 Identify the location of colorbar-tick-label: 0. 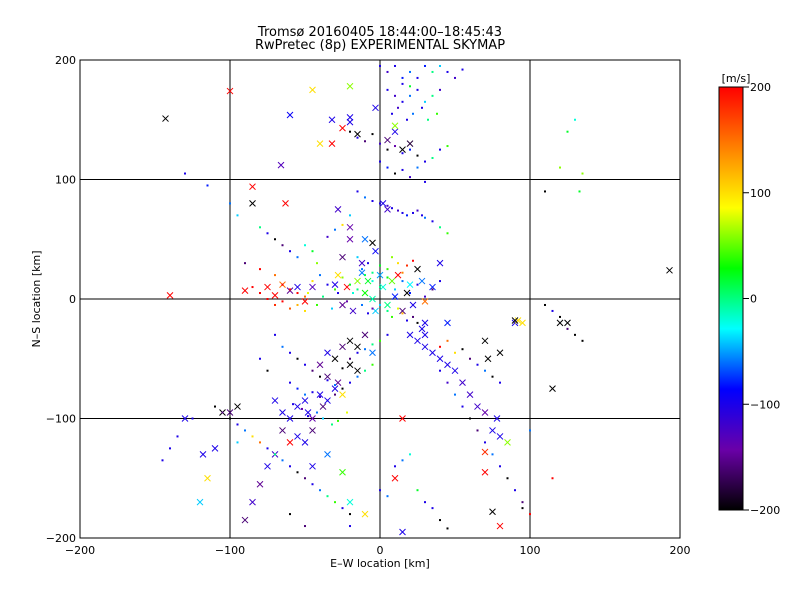
(753, 299).